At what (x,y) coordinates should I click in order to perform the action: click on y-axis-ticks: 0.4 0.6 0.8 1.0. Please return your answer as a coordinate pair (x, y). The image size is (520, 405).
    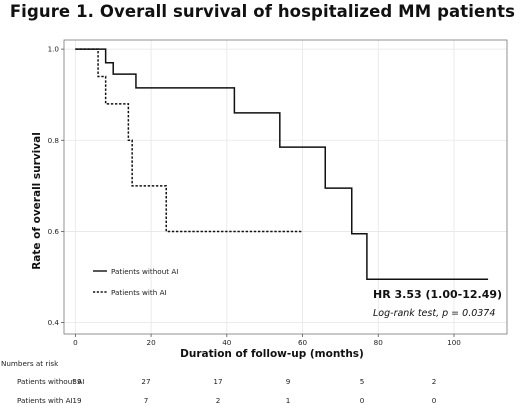
    Looking at the image, I should click on (56, 186).